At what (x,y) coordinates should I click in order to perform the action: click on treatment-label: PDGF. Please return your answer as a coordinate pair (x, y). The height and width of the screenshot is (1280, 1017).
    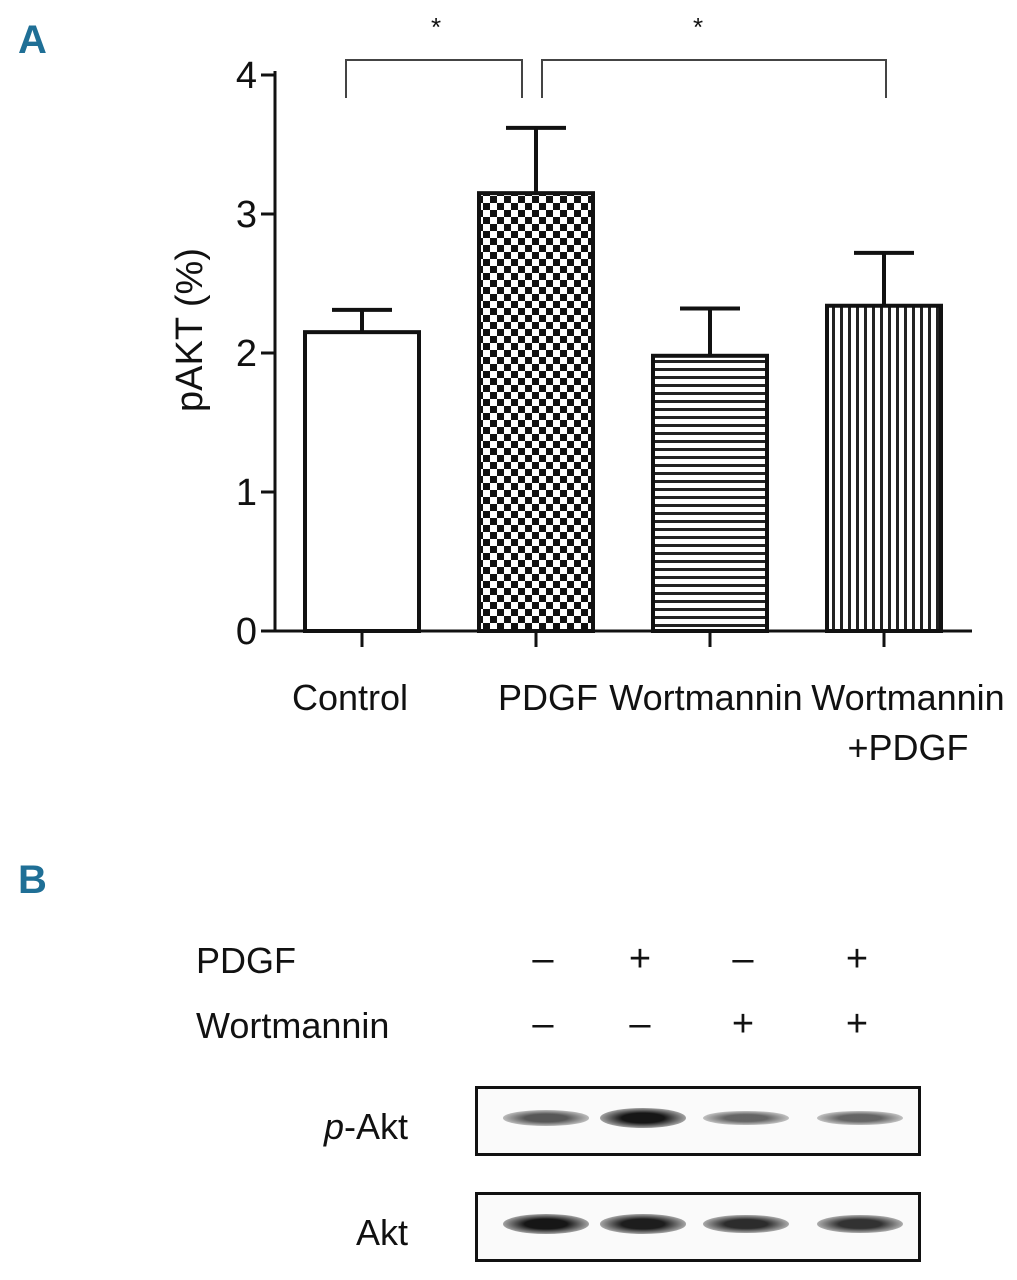
    Looking at the image, I should click on (246, 960).